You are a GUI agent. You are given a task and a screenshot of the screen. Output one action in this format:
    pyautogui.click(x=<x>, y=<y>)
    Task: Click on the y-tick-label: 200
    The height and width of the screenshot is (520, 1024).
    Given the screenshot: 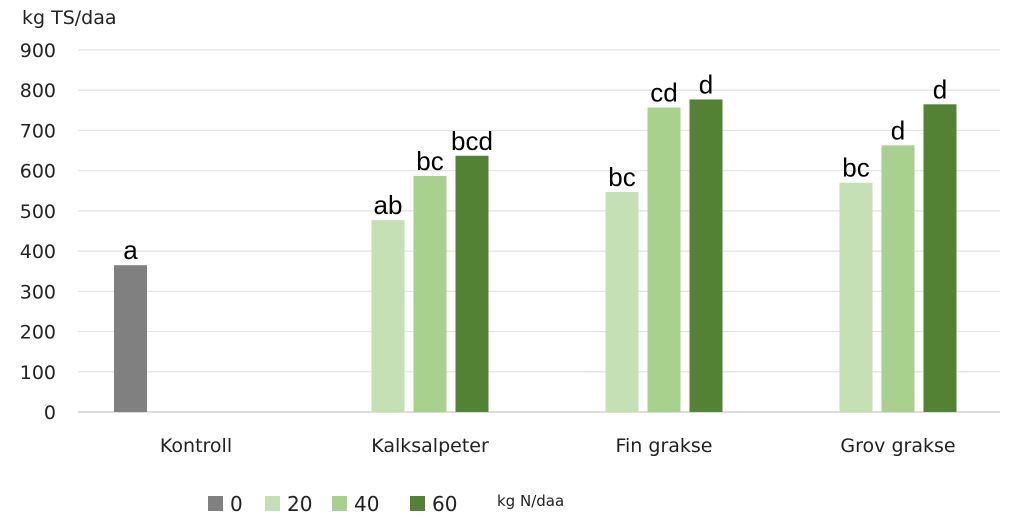 What is the action you would take?
    pyautogui.click(x=38, y=333)
    